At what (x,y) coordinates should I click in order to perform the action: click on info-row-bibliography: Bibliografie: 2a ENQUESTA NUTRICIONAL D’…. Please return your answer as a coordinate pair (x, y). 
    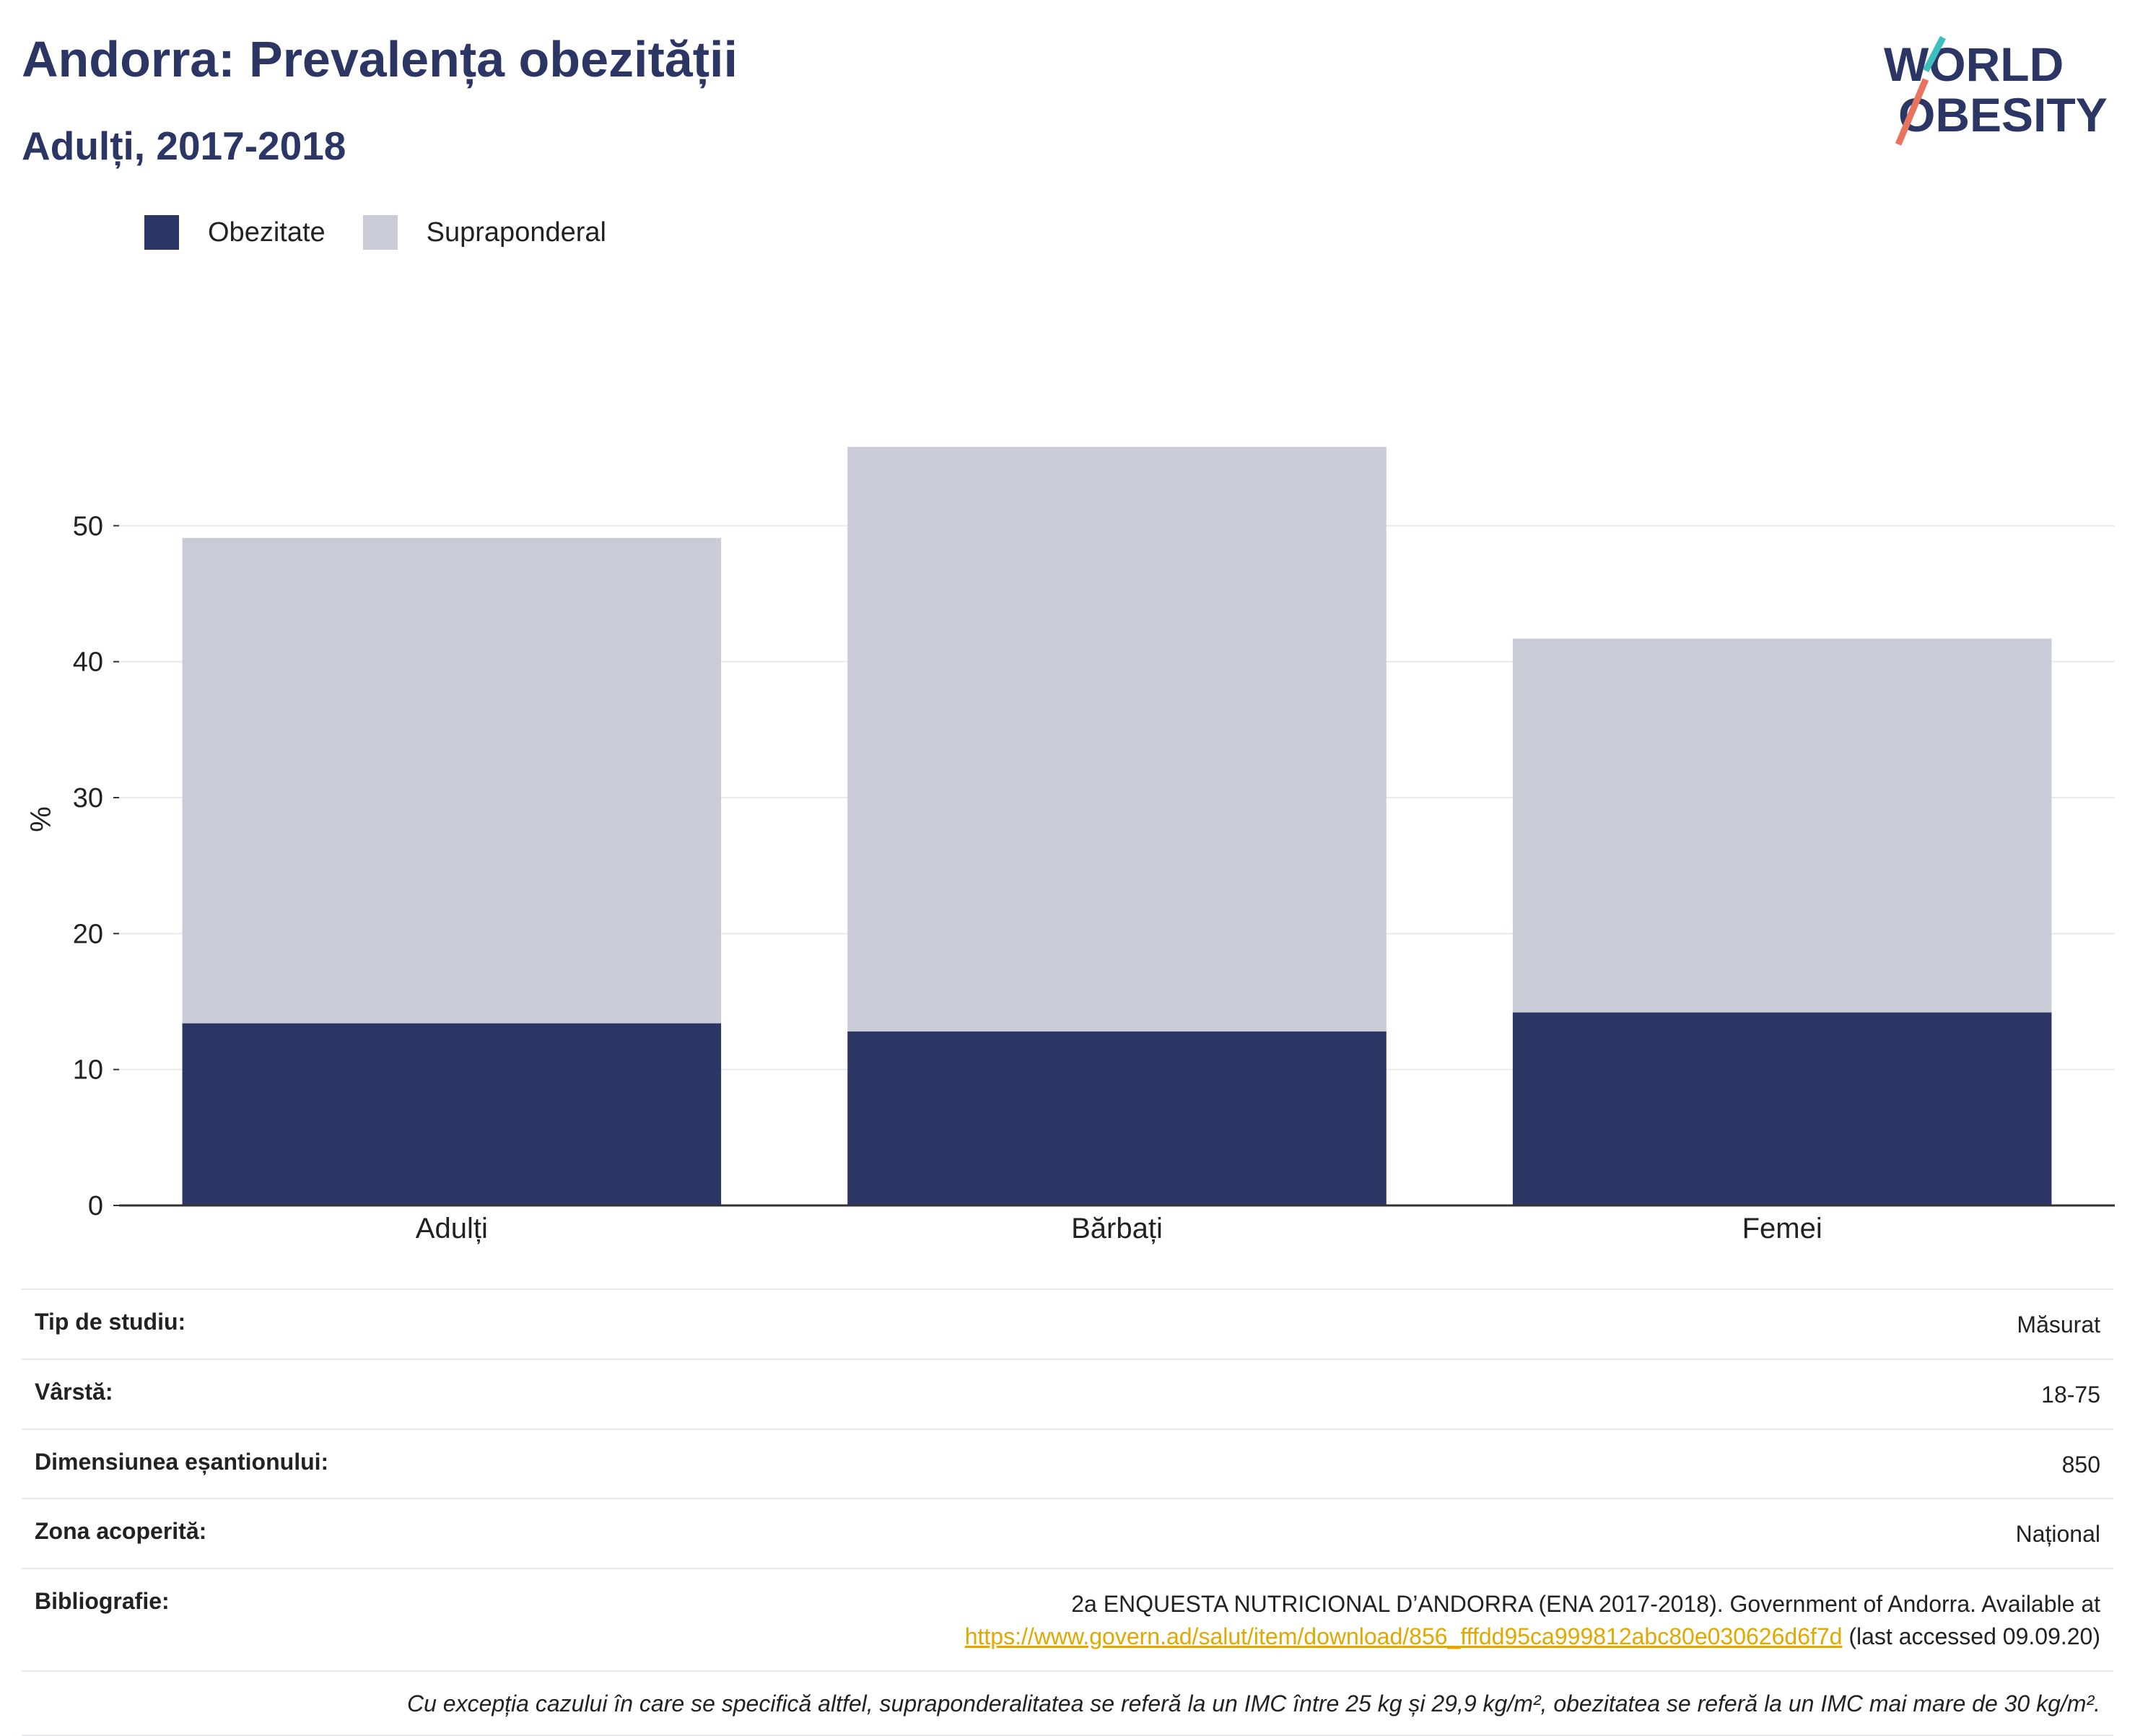
    Looking at the image, I should click on (1067, 1619).